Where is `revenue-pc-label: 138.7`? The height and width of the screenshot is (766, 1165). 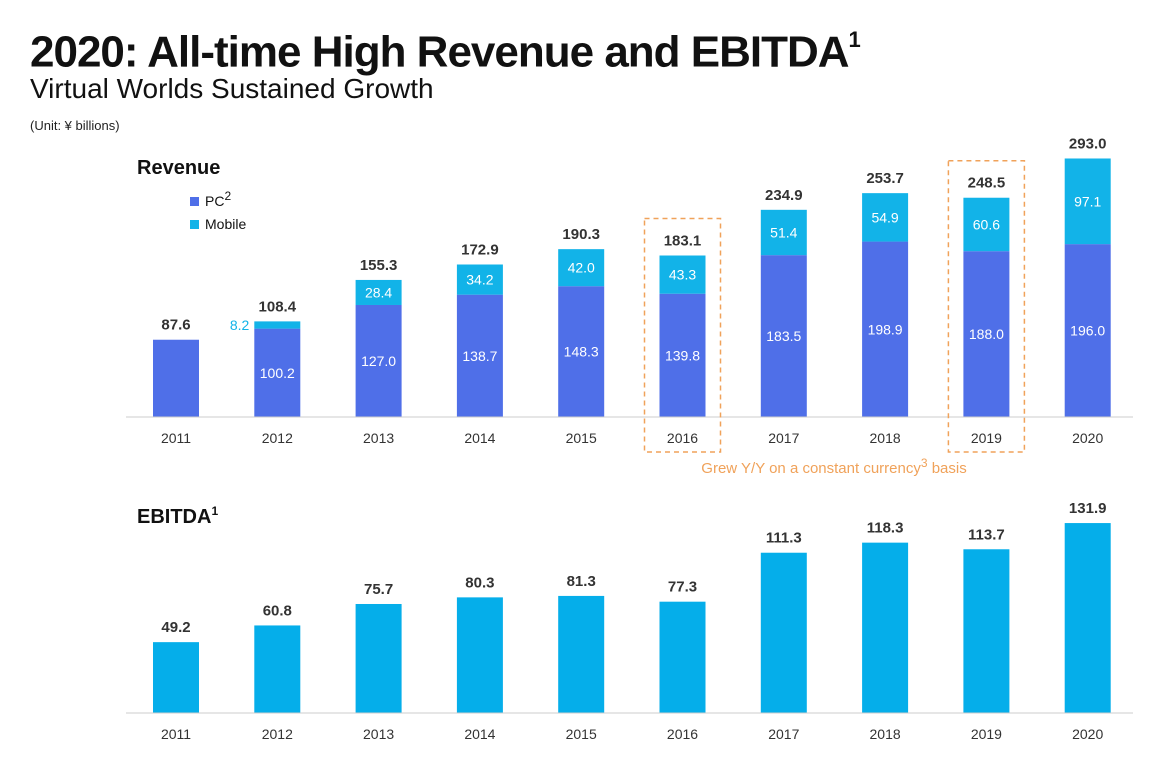 revenue-pc-label: 138.7 is located at coordinates (479, 356).